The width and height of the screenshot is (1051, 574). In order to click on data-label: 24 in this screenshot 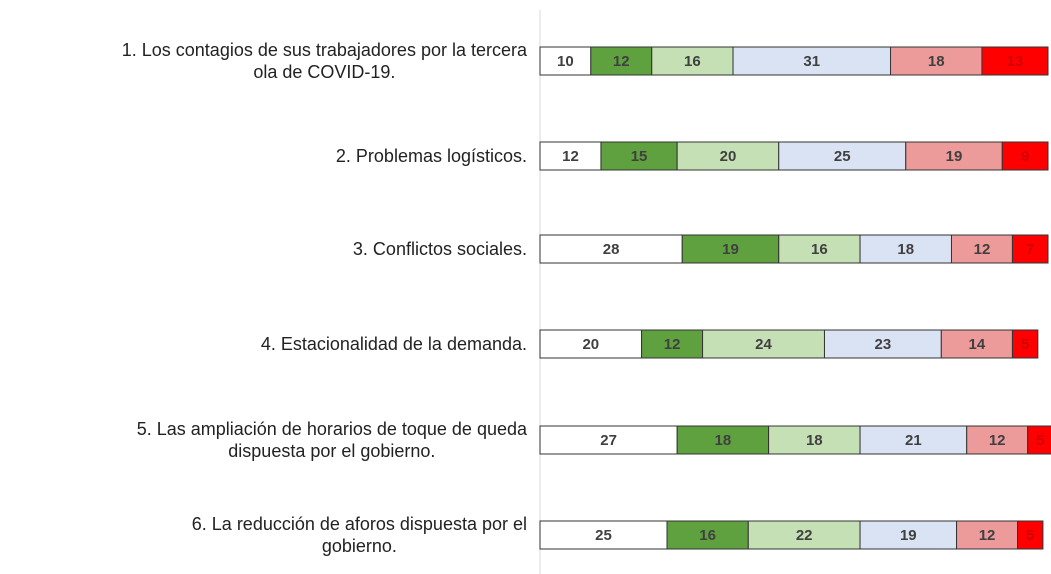, I will do `click(763, 344)`.